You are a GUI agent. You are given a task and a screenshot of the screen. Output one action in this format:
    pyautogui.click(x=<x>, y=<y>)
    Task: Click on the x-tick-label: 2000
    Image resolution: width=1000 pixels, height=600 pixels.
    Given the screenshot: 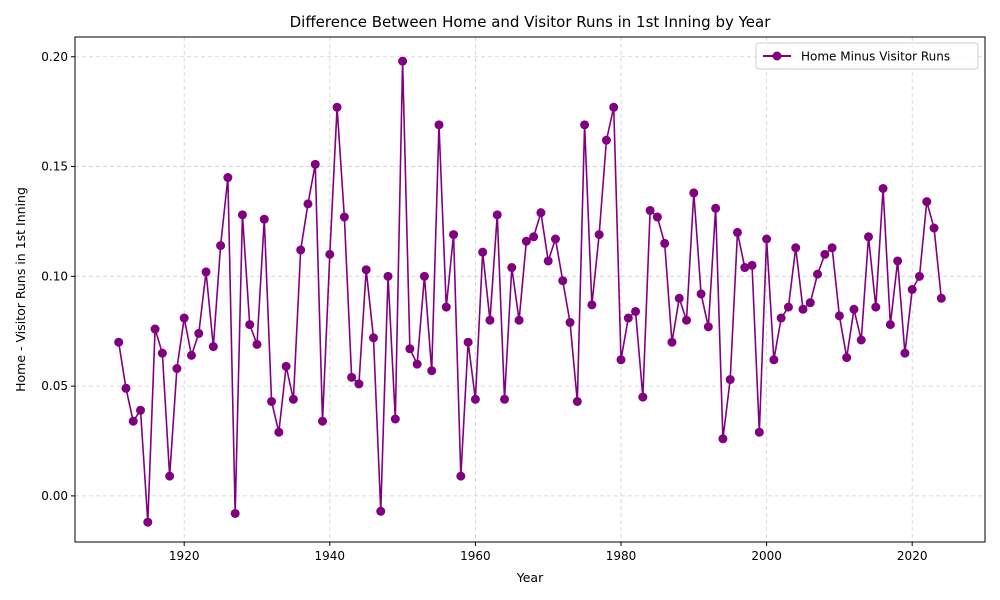 What is the action you would take?
    pyautogui.click(x=766, y=556)
    